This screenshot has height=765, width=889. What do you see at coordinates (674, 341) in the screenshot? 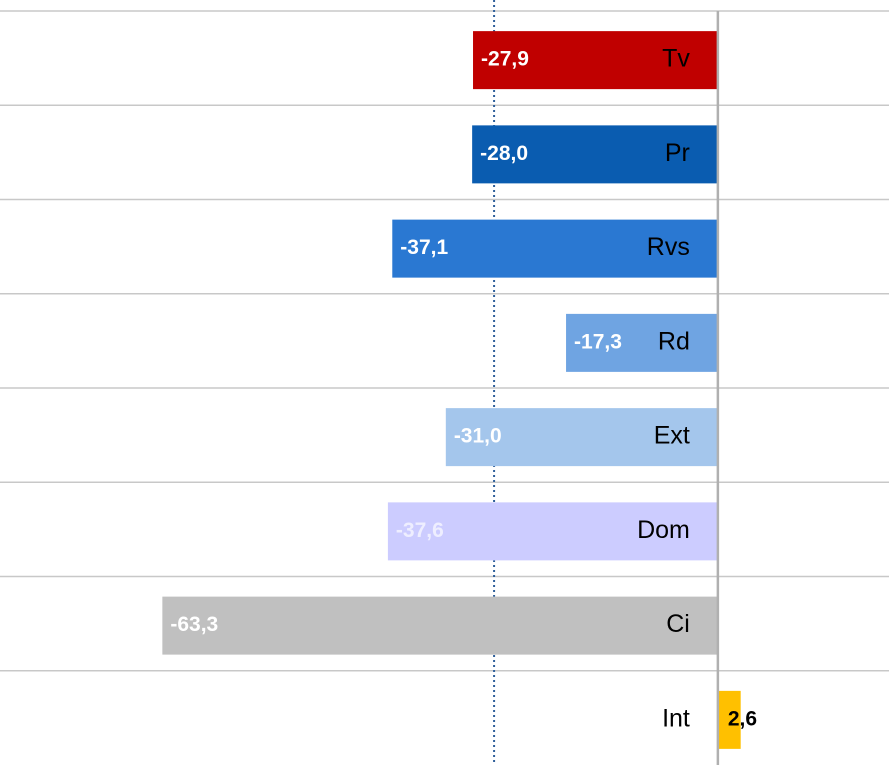
I see `category-label: Rd` at bounding box center [674, 341].